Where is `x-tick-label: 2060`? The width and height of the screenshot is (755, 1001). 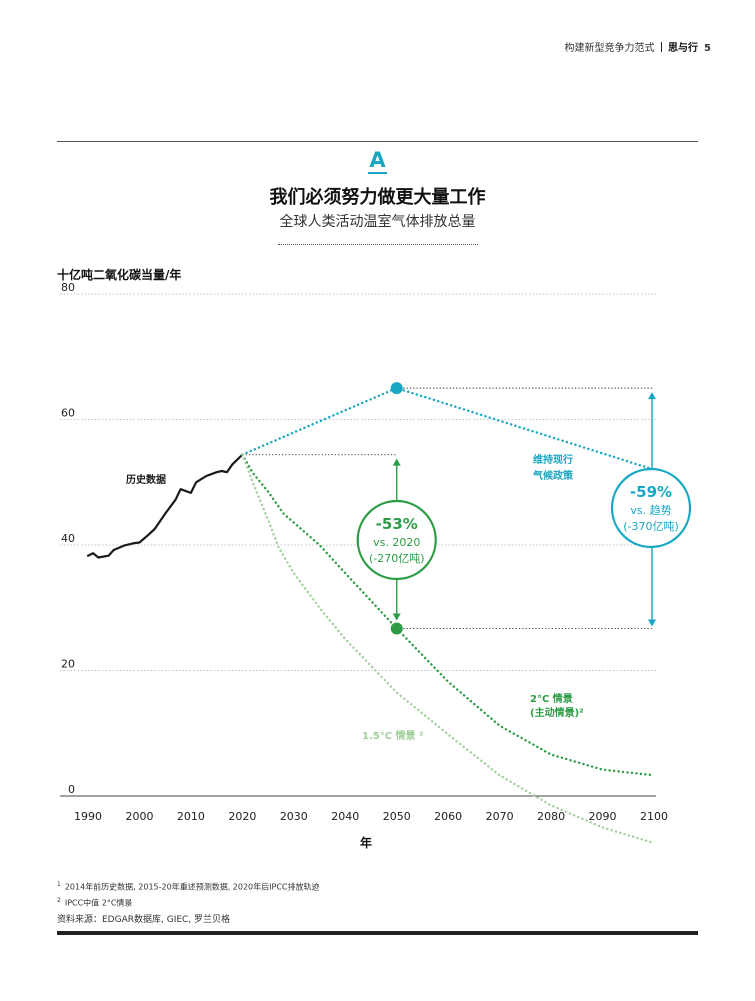
x-tick-label: 2060 is located at coordinates (448, 816).